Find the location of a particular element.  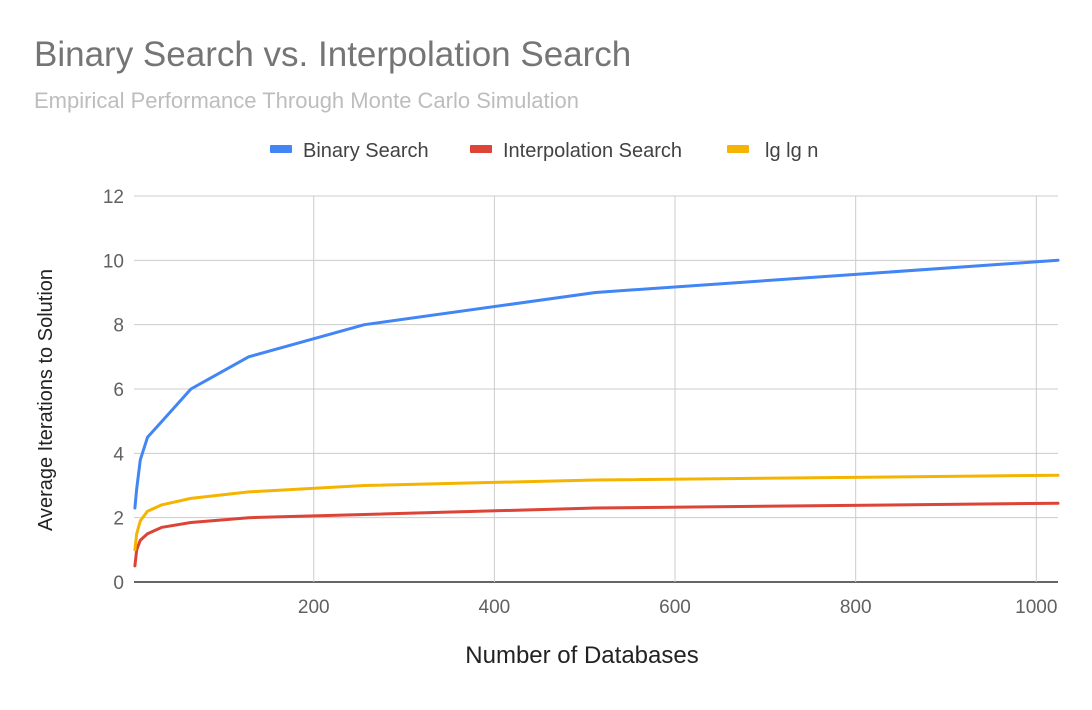

y-tick-label: 12 is located at coordinates (113, 197).